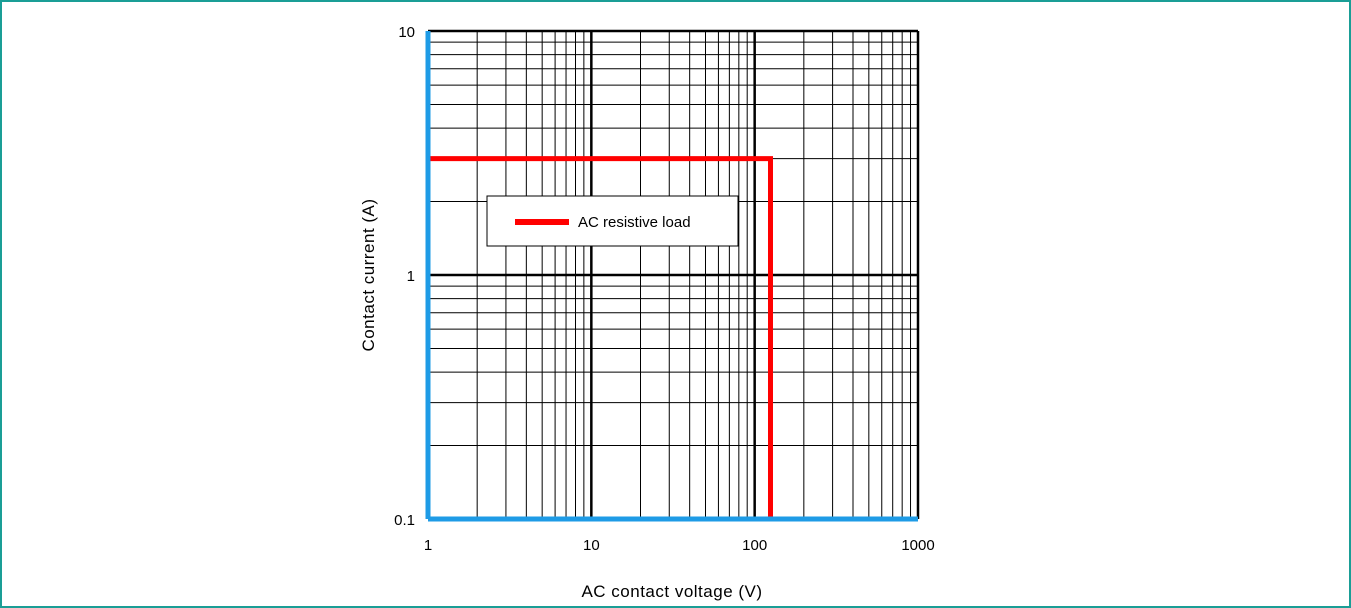 The width and height of the screenshot is (1351, 608). Describe the element at coordinates (368, 274) in the screenshot. I see `y-axis-title: Contact current (A)` at that location.